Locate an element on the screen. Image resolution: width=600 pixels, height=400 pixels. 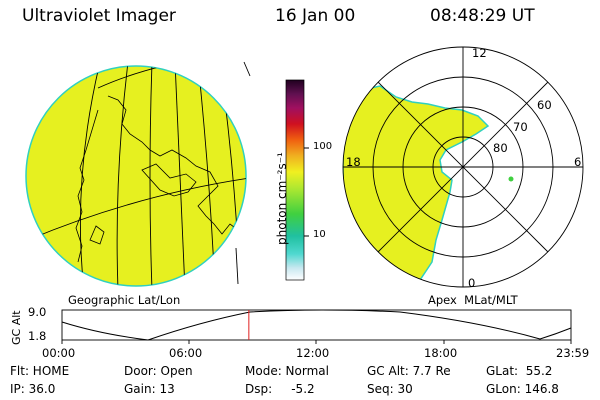
mlat-70-label: 70 is located at coordinates (520, 127).